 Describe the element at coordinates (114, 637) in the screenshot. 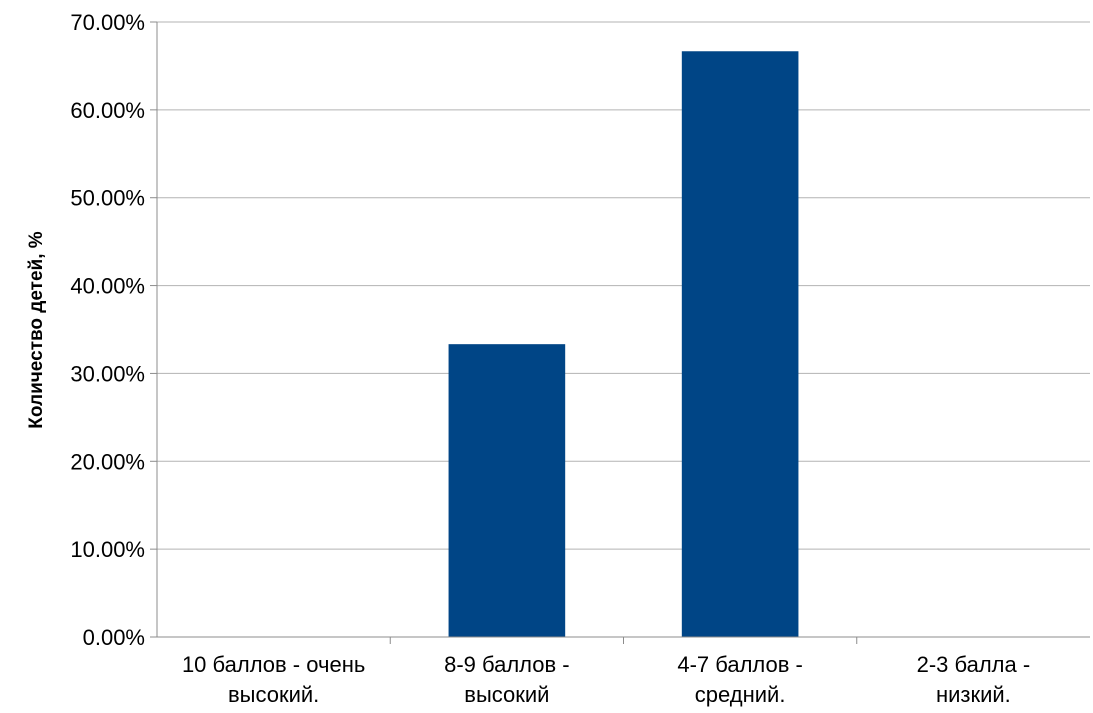

I see `y-tick-label: 0.00%` at that location.